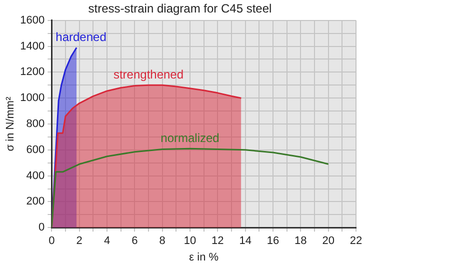 The width and height of the screenshot is (474, 266). What do you see at coordinates (41, 228) in the screenshot?
I see `y-tick-label: 0` at bounding box center [41, 228].